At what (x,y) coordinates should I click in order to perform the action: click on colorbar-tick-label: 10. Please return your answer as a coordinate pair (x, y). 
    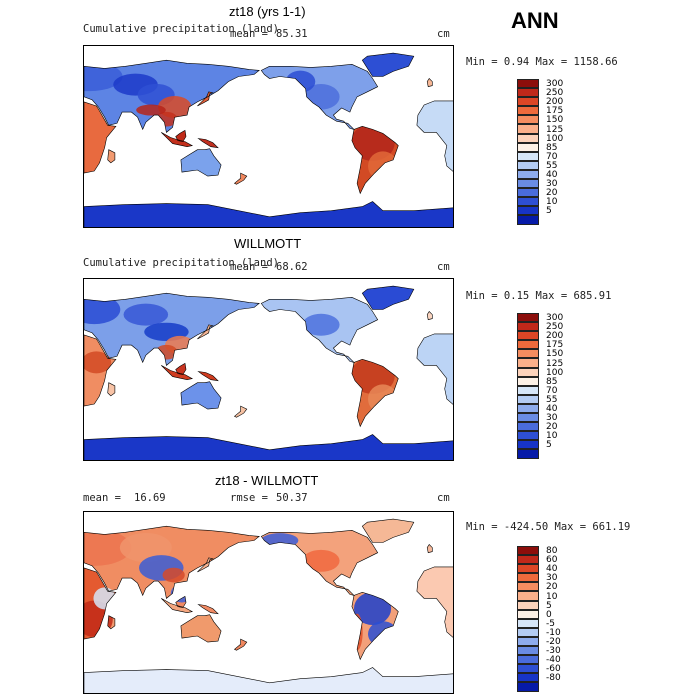
    Looking at the image, I should click on (552, 436).